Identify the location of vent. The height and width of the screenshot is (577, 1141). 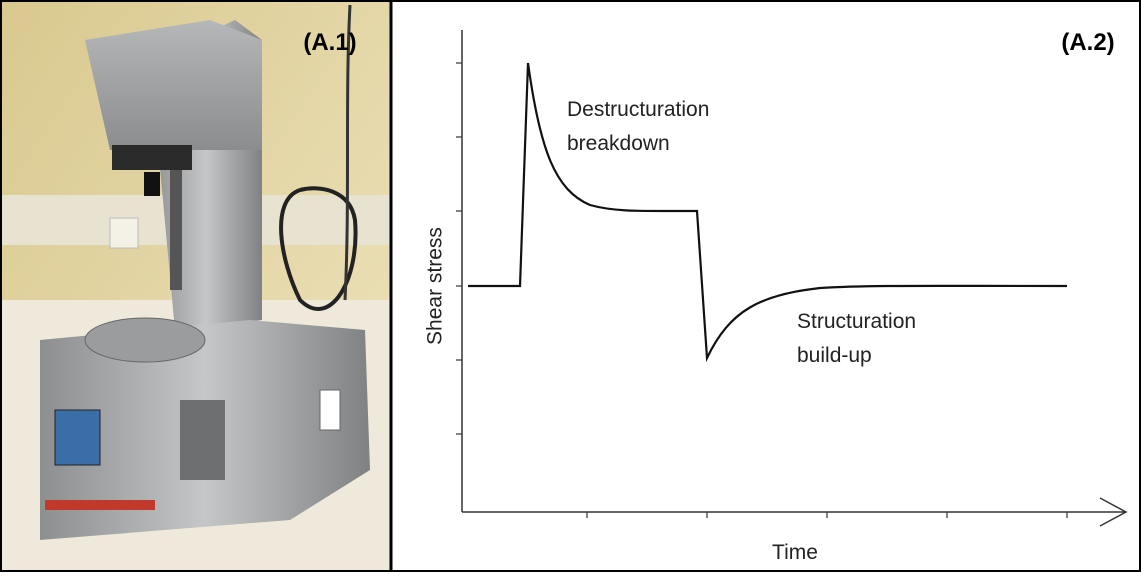
(202, 440).